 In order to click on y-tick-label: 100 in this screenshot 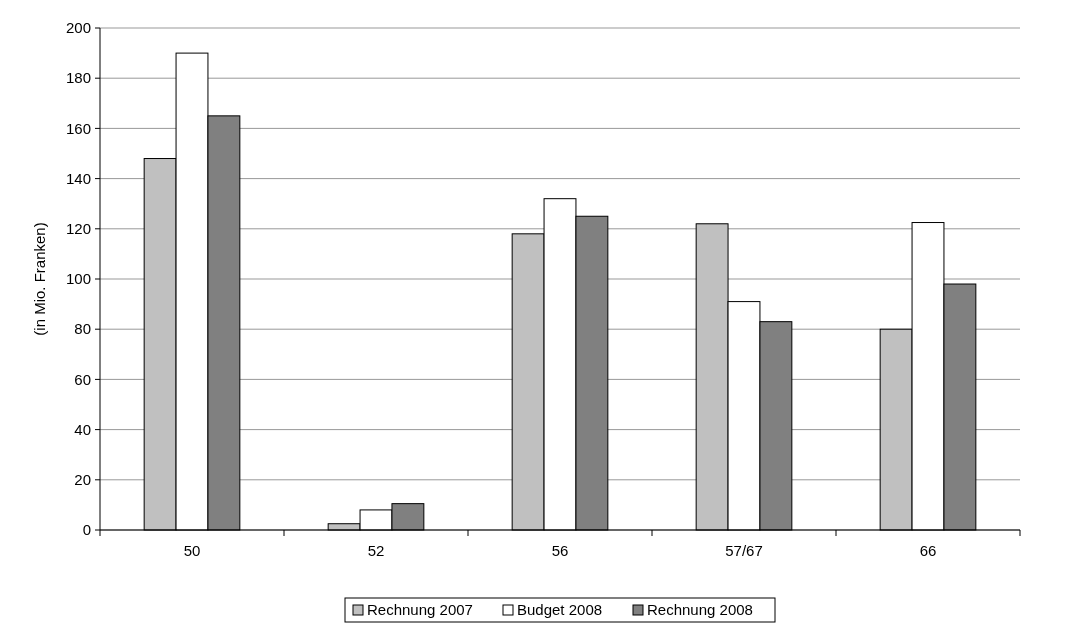, I will do `click(78, 279)`.